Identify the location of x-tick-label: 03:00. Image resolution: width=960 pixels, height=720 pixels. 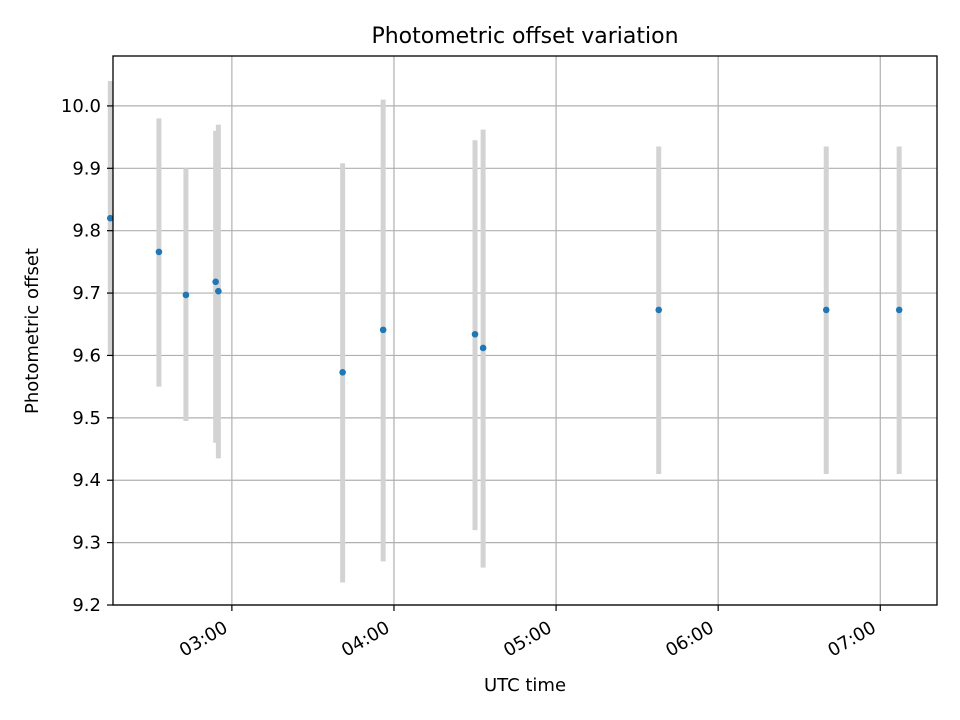
(203, 639).